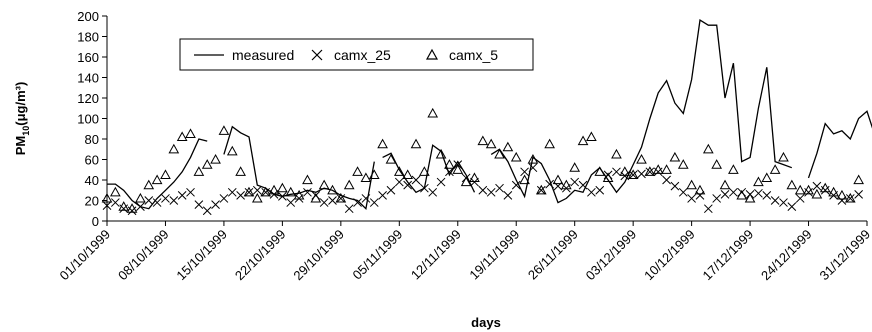 This screenshot has width=872, height=332. Describe the element at coordinates (92, 180) in the screenshot. I see `y-tick-label: 40` at that location.